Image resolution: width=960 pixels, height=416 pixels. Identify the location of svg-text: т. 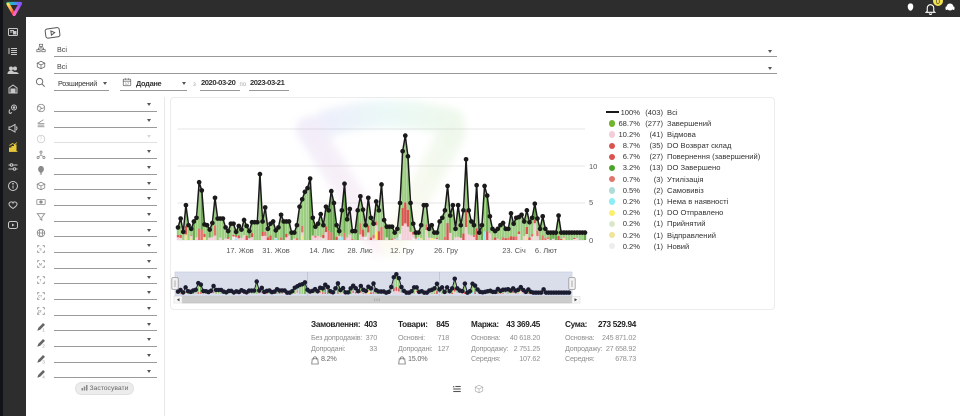
(40, 280).